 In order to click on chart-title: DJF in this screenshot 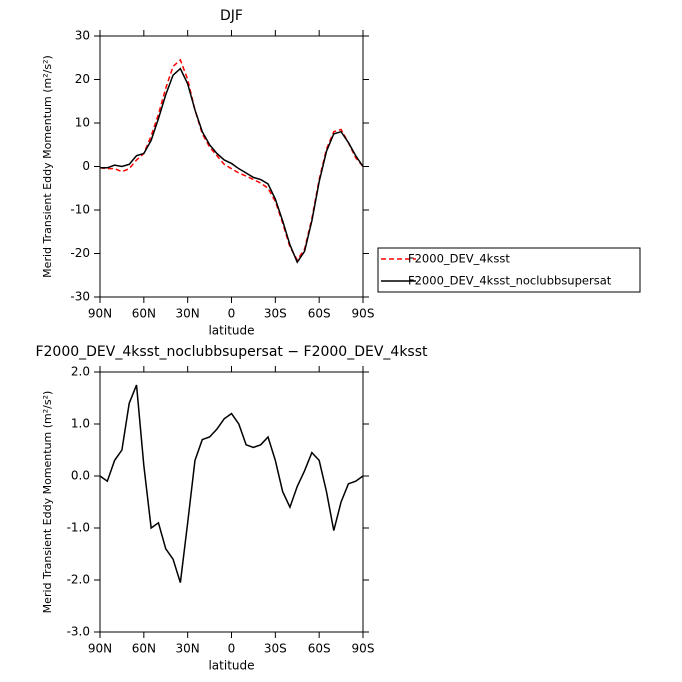, I will do `click(231, 16)`.